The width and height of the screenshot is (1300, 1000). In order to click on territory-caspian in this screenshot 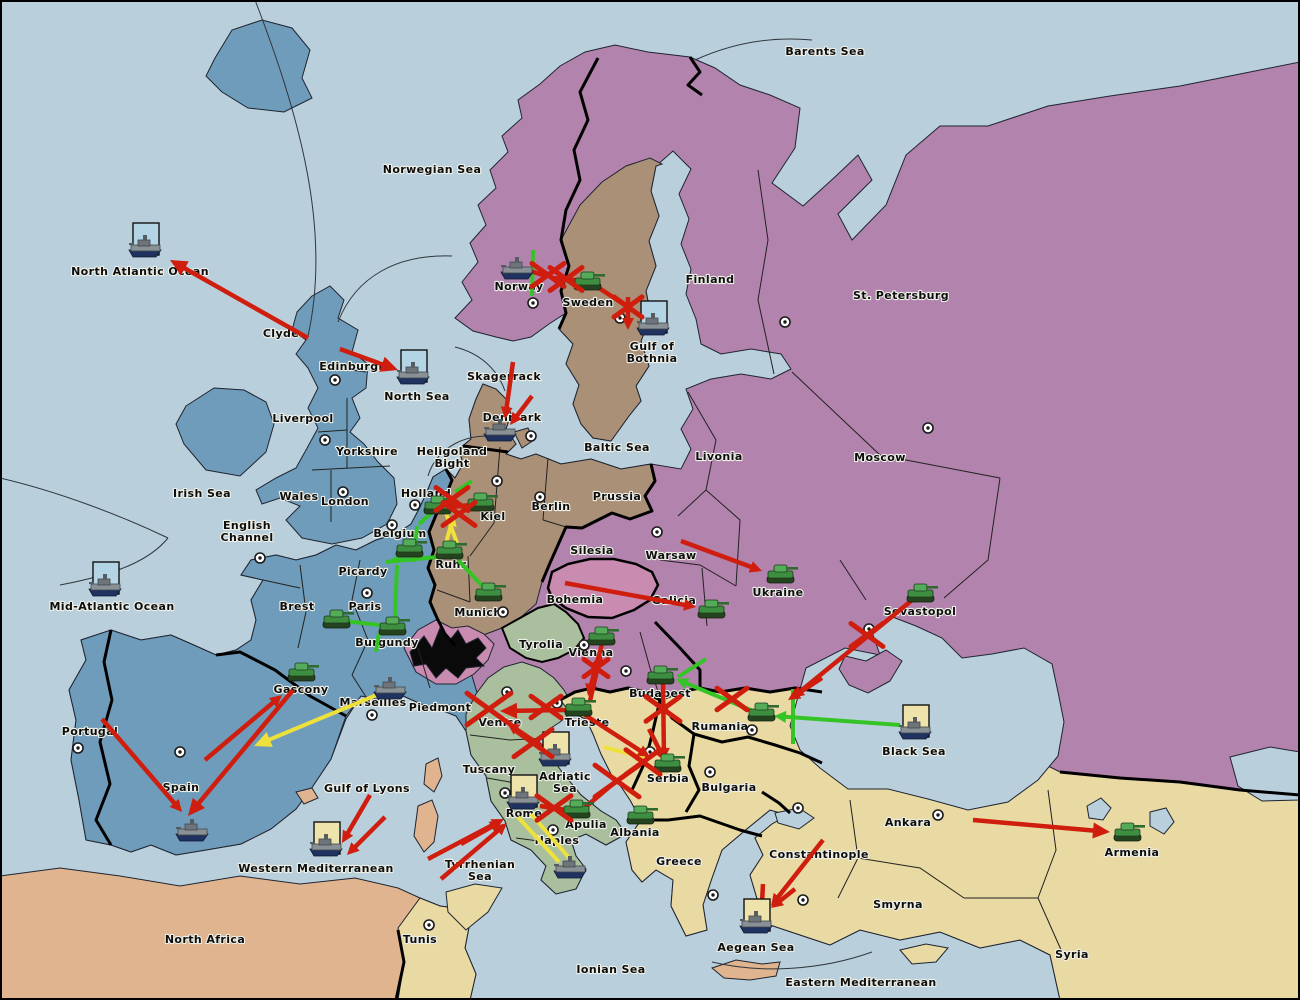, I will do `click(1264, 774)`.